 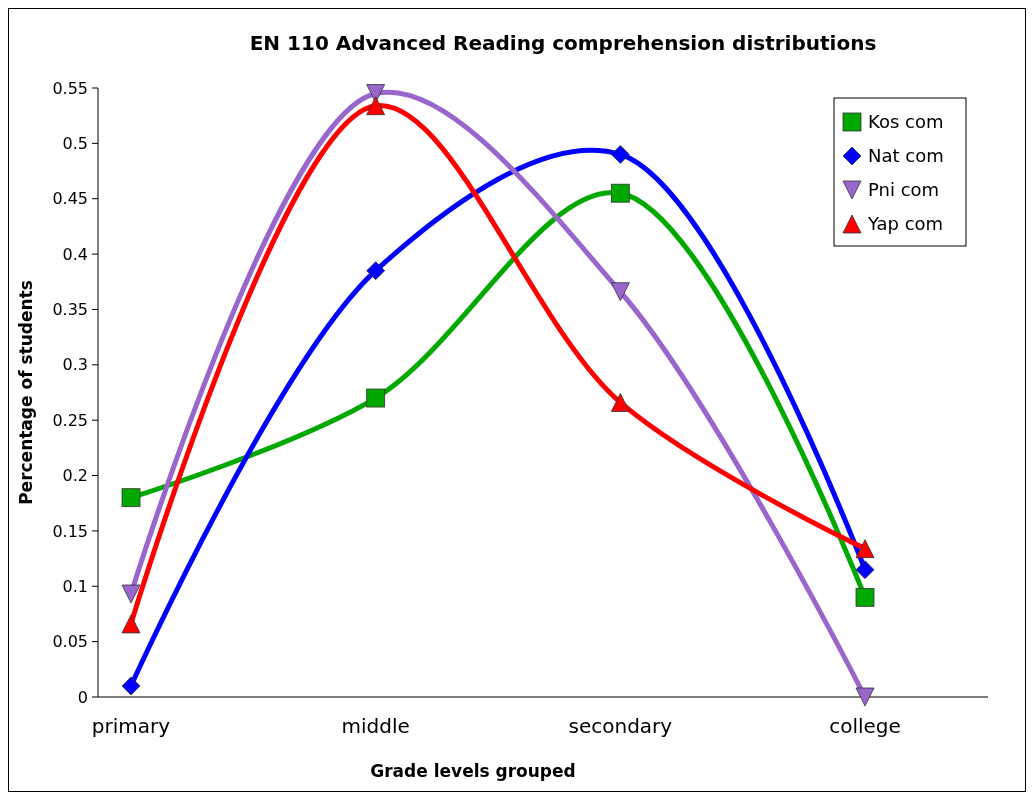 I want to click on y-tick-label: 0.45, so click(x=70, y=199).